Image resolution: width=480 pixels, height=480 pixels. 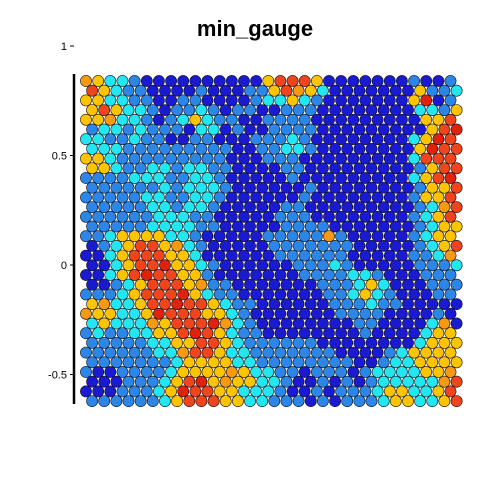 I want to click on y-tick-label: 0.5, so click(x=59, y=157).